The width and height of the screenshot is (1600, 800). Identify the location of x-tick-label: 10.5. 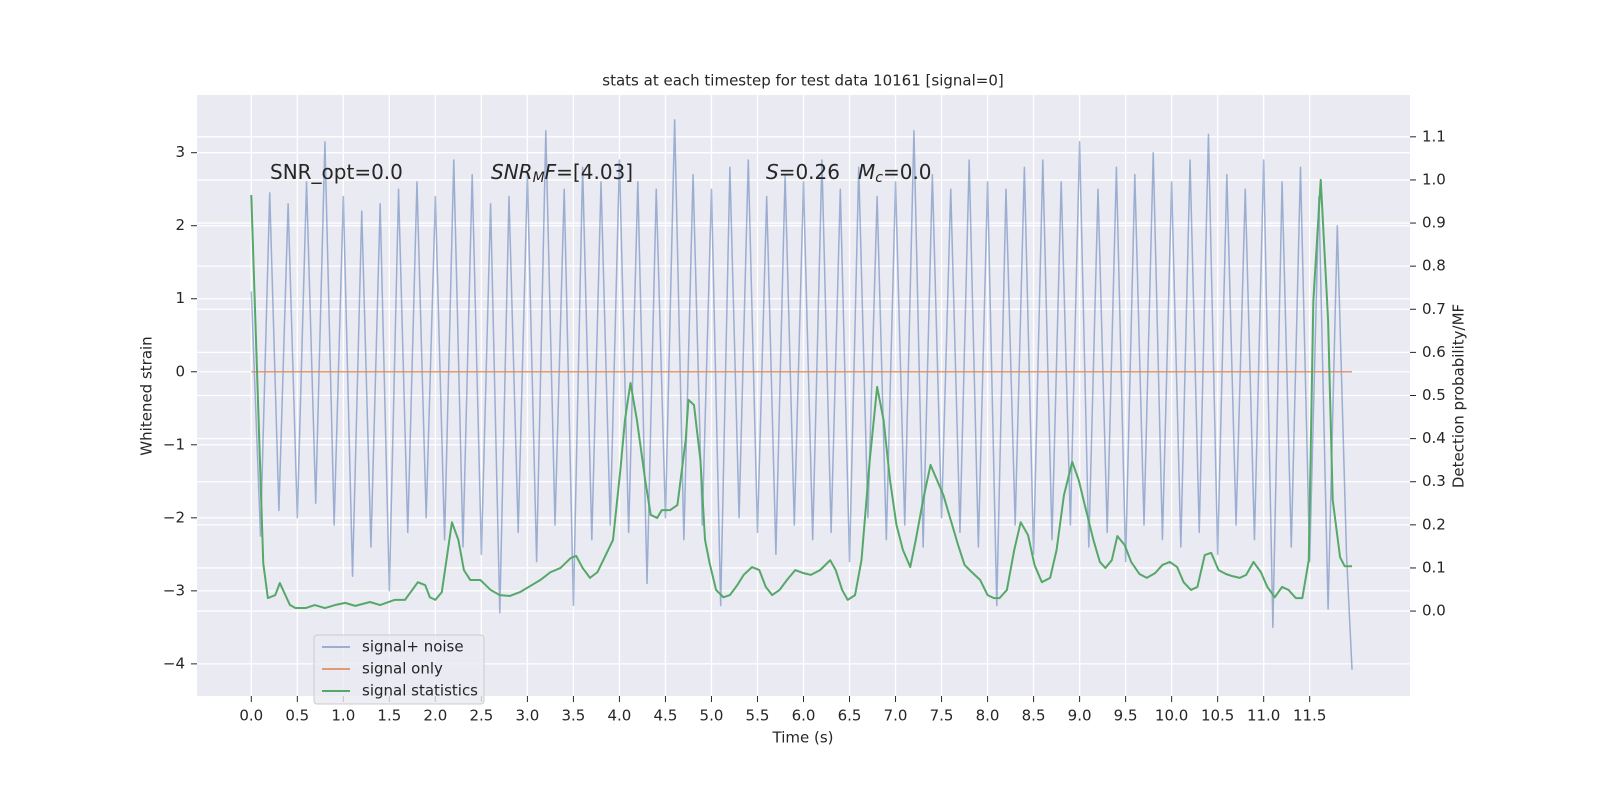
(1217, 716).